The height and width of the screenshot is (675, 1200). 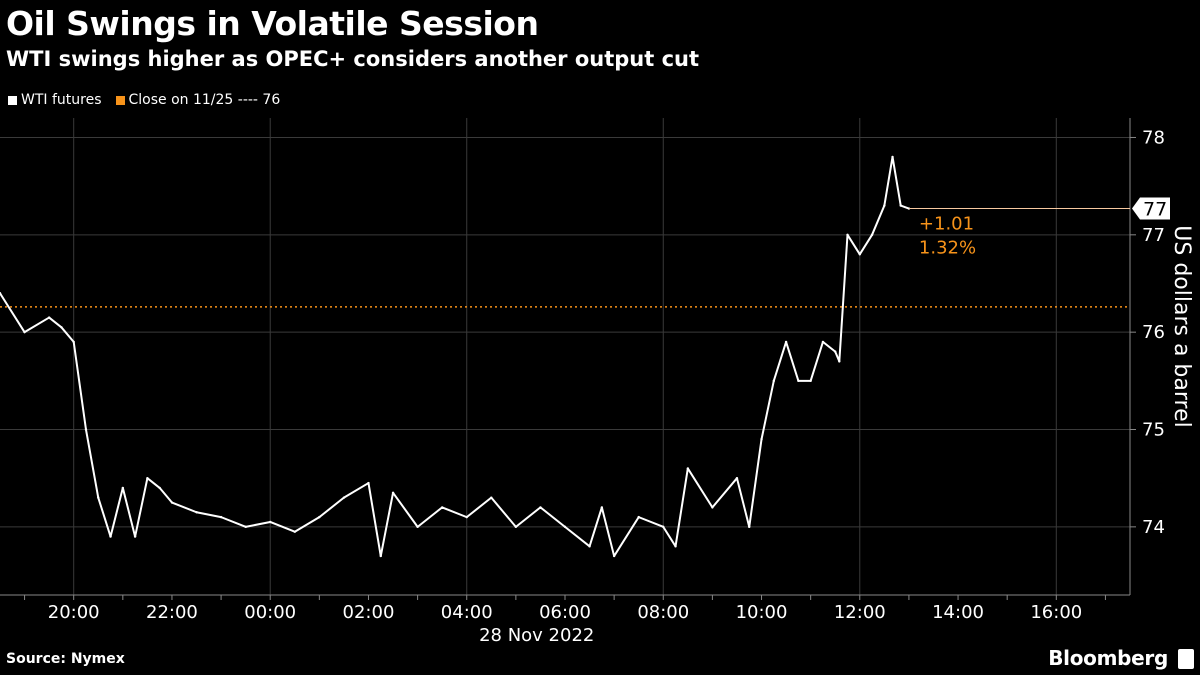 What do you see at coordinates (860, 612) in the screenshot?
I see `x-tick-label: 12:00` at bounding box center [860, 612].